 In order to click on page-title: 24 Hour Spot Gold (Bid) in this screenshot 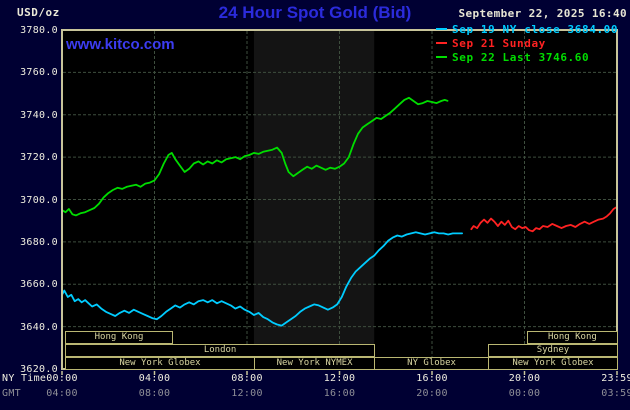, I will do `click(315, 12)`.